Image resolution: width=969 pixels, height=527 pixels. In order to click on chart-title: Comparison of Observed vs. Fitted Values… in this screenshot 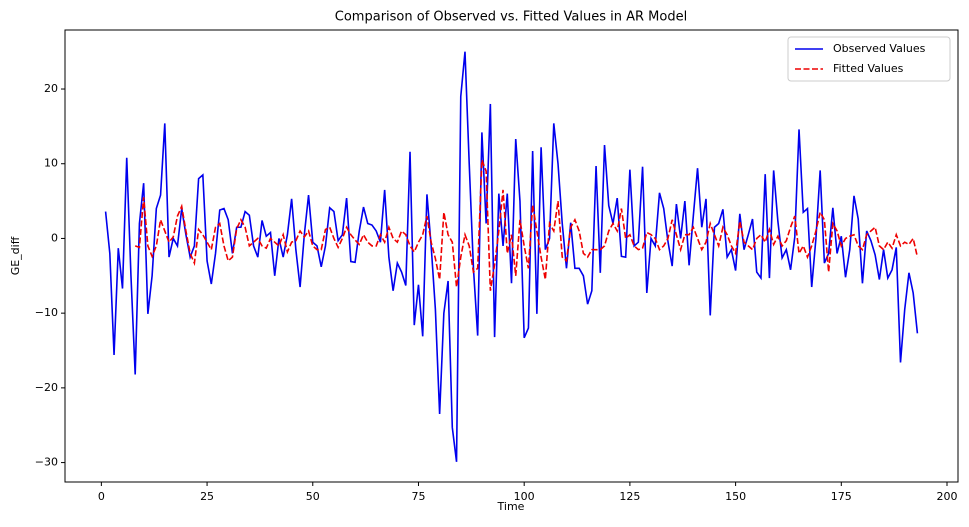, I will do `click(511, 17)`.